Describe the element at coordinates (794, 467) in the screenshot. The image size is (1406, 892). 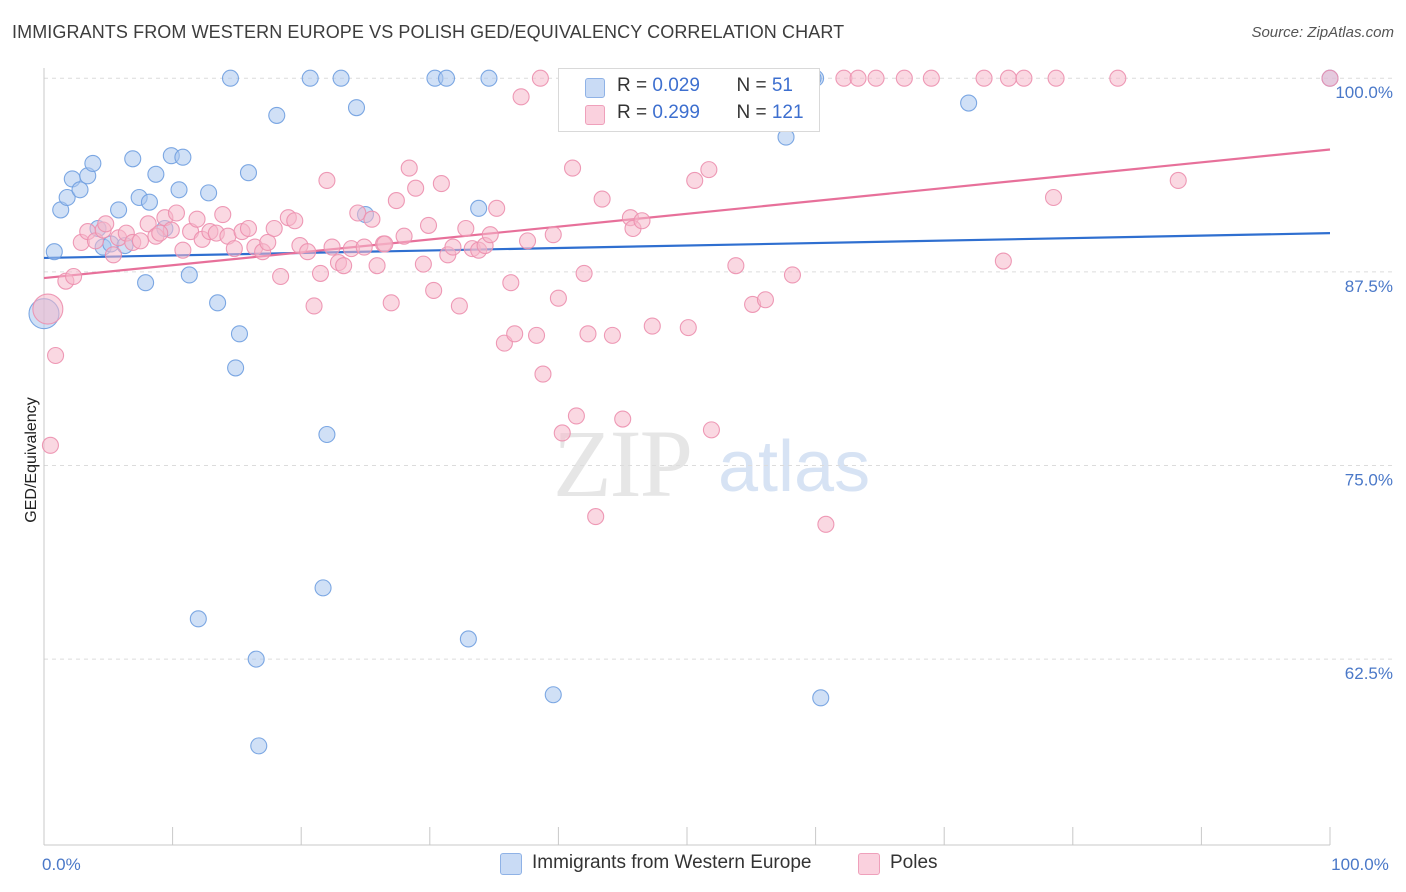
I see `watermark-atlas: atlas` at that location.